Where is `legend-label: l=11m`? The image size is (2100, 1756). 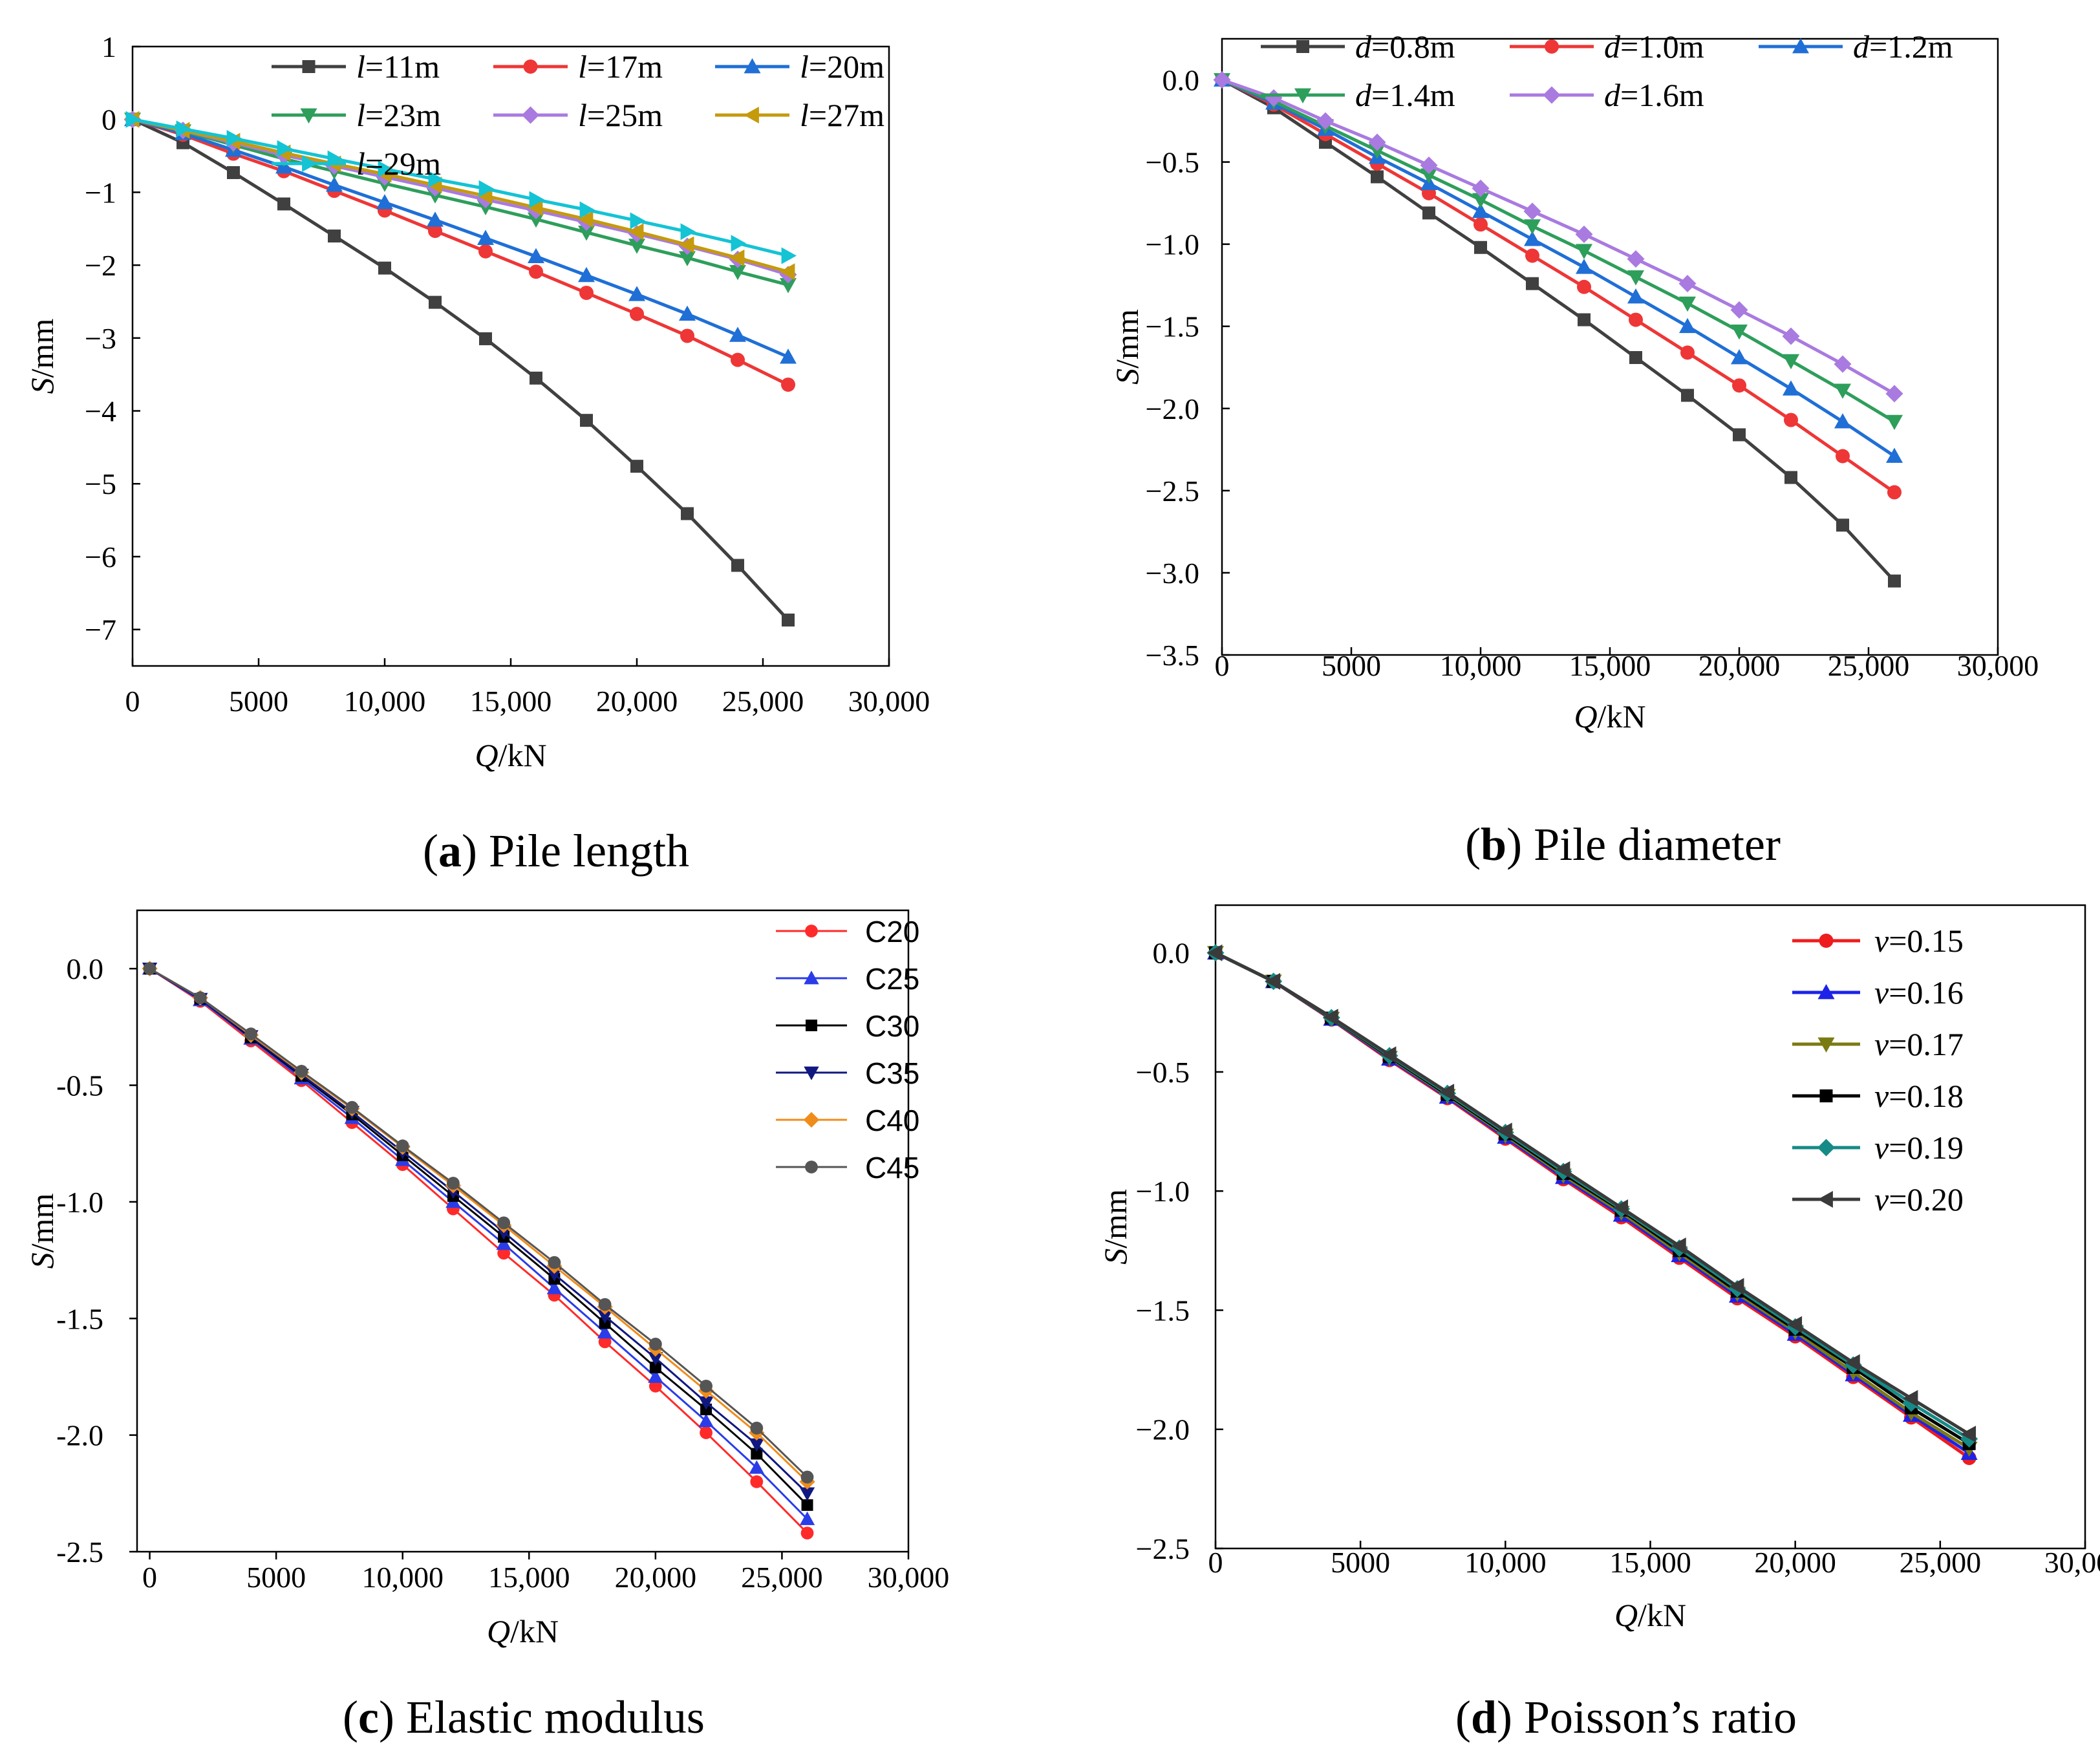
legend-label: l=11m is located at coordinates (398, 66).